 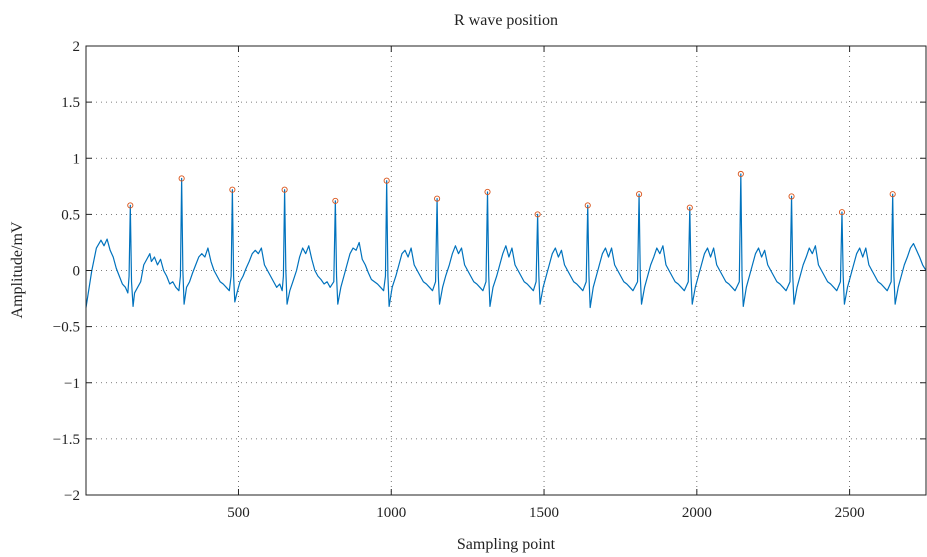 What do you see at coordinates (66, 271) in the screenshot?
I see `y-axis-tick-labels: −2 −1.5 −1 −0.5 0 0.5 1 1.5 2` at bounding box center [66, 271].